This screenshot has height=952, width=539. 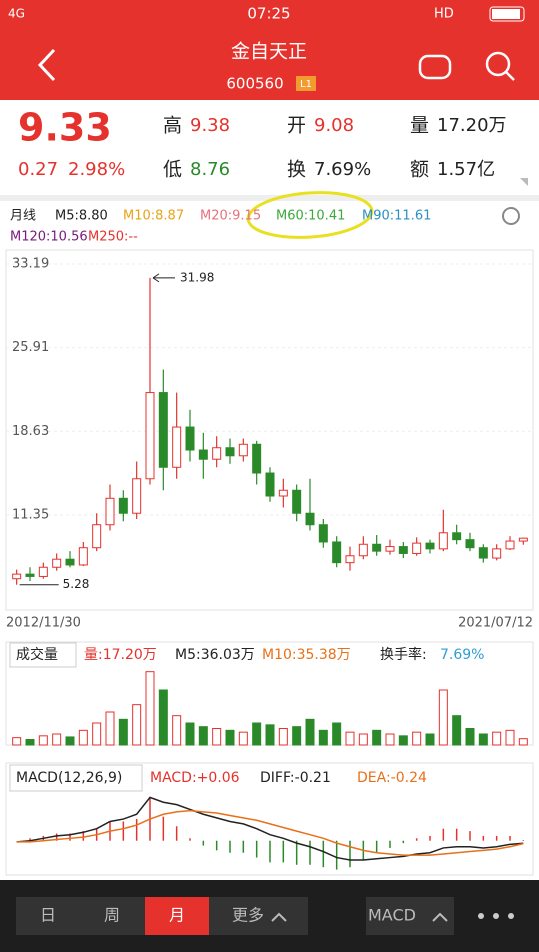 I want to click on settings-icon, so click(x=511, y=216).